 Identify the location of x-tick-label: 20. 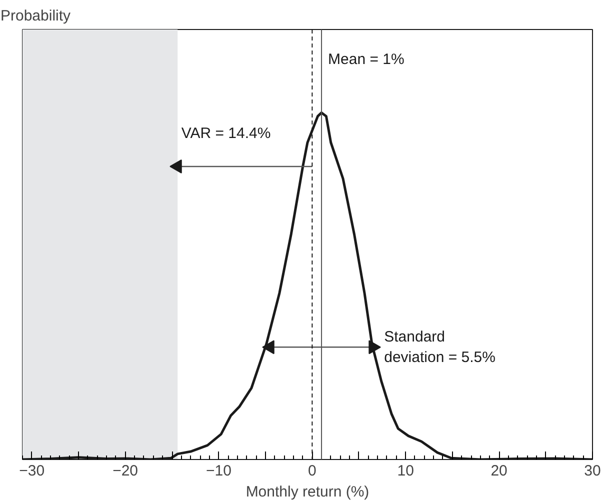
(499, 471).